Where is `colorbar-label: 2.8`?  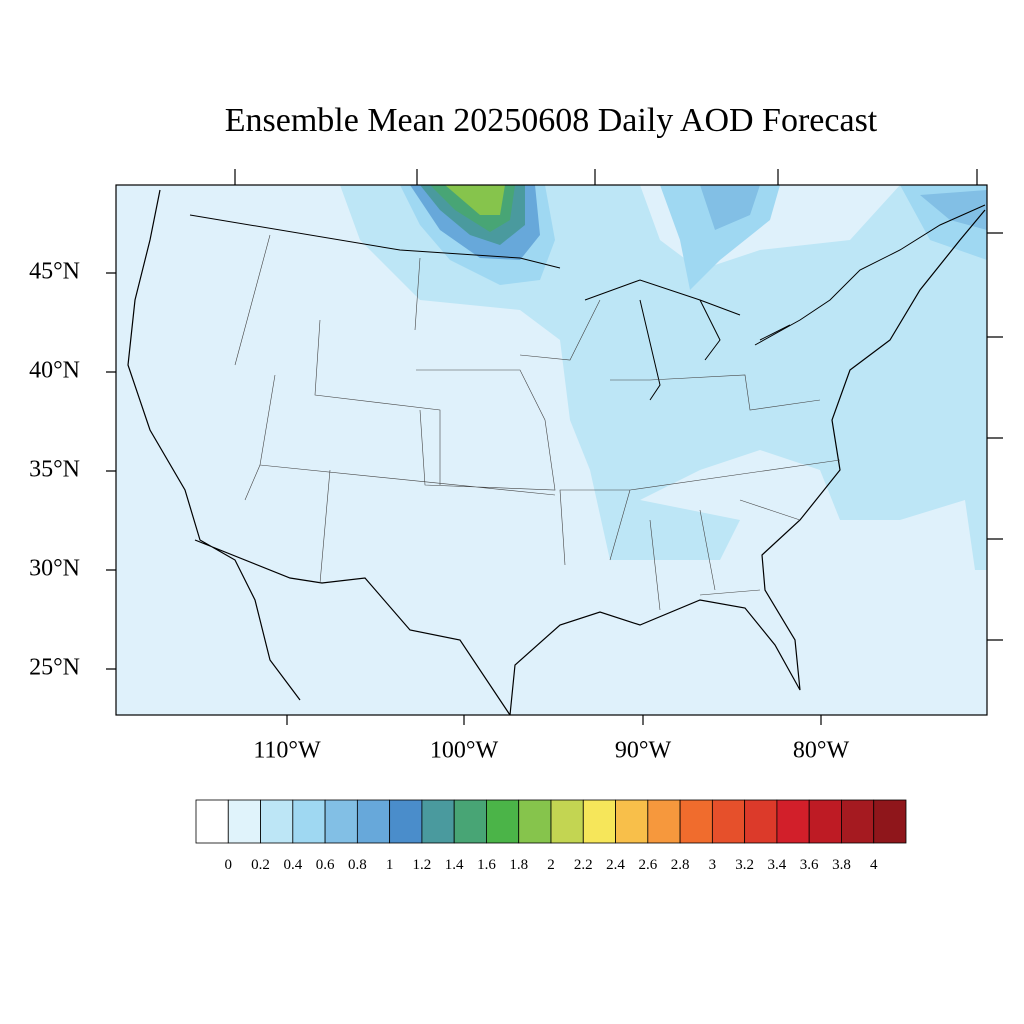
colorbar-label: 2.8 is located at coordinates (680, 865).